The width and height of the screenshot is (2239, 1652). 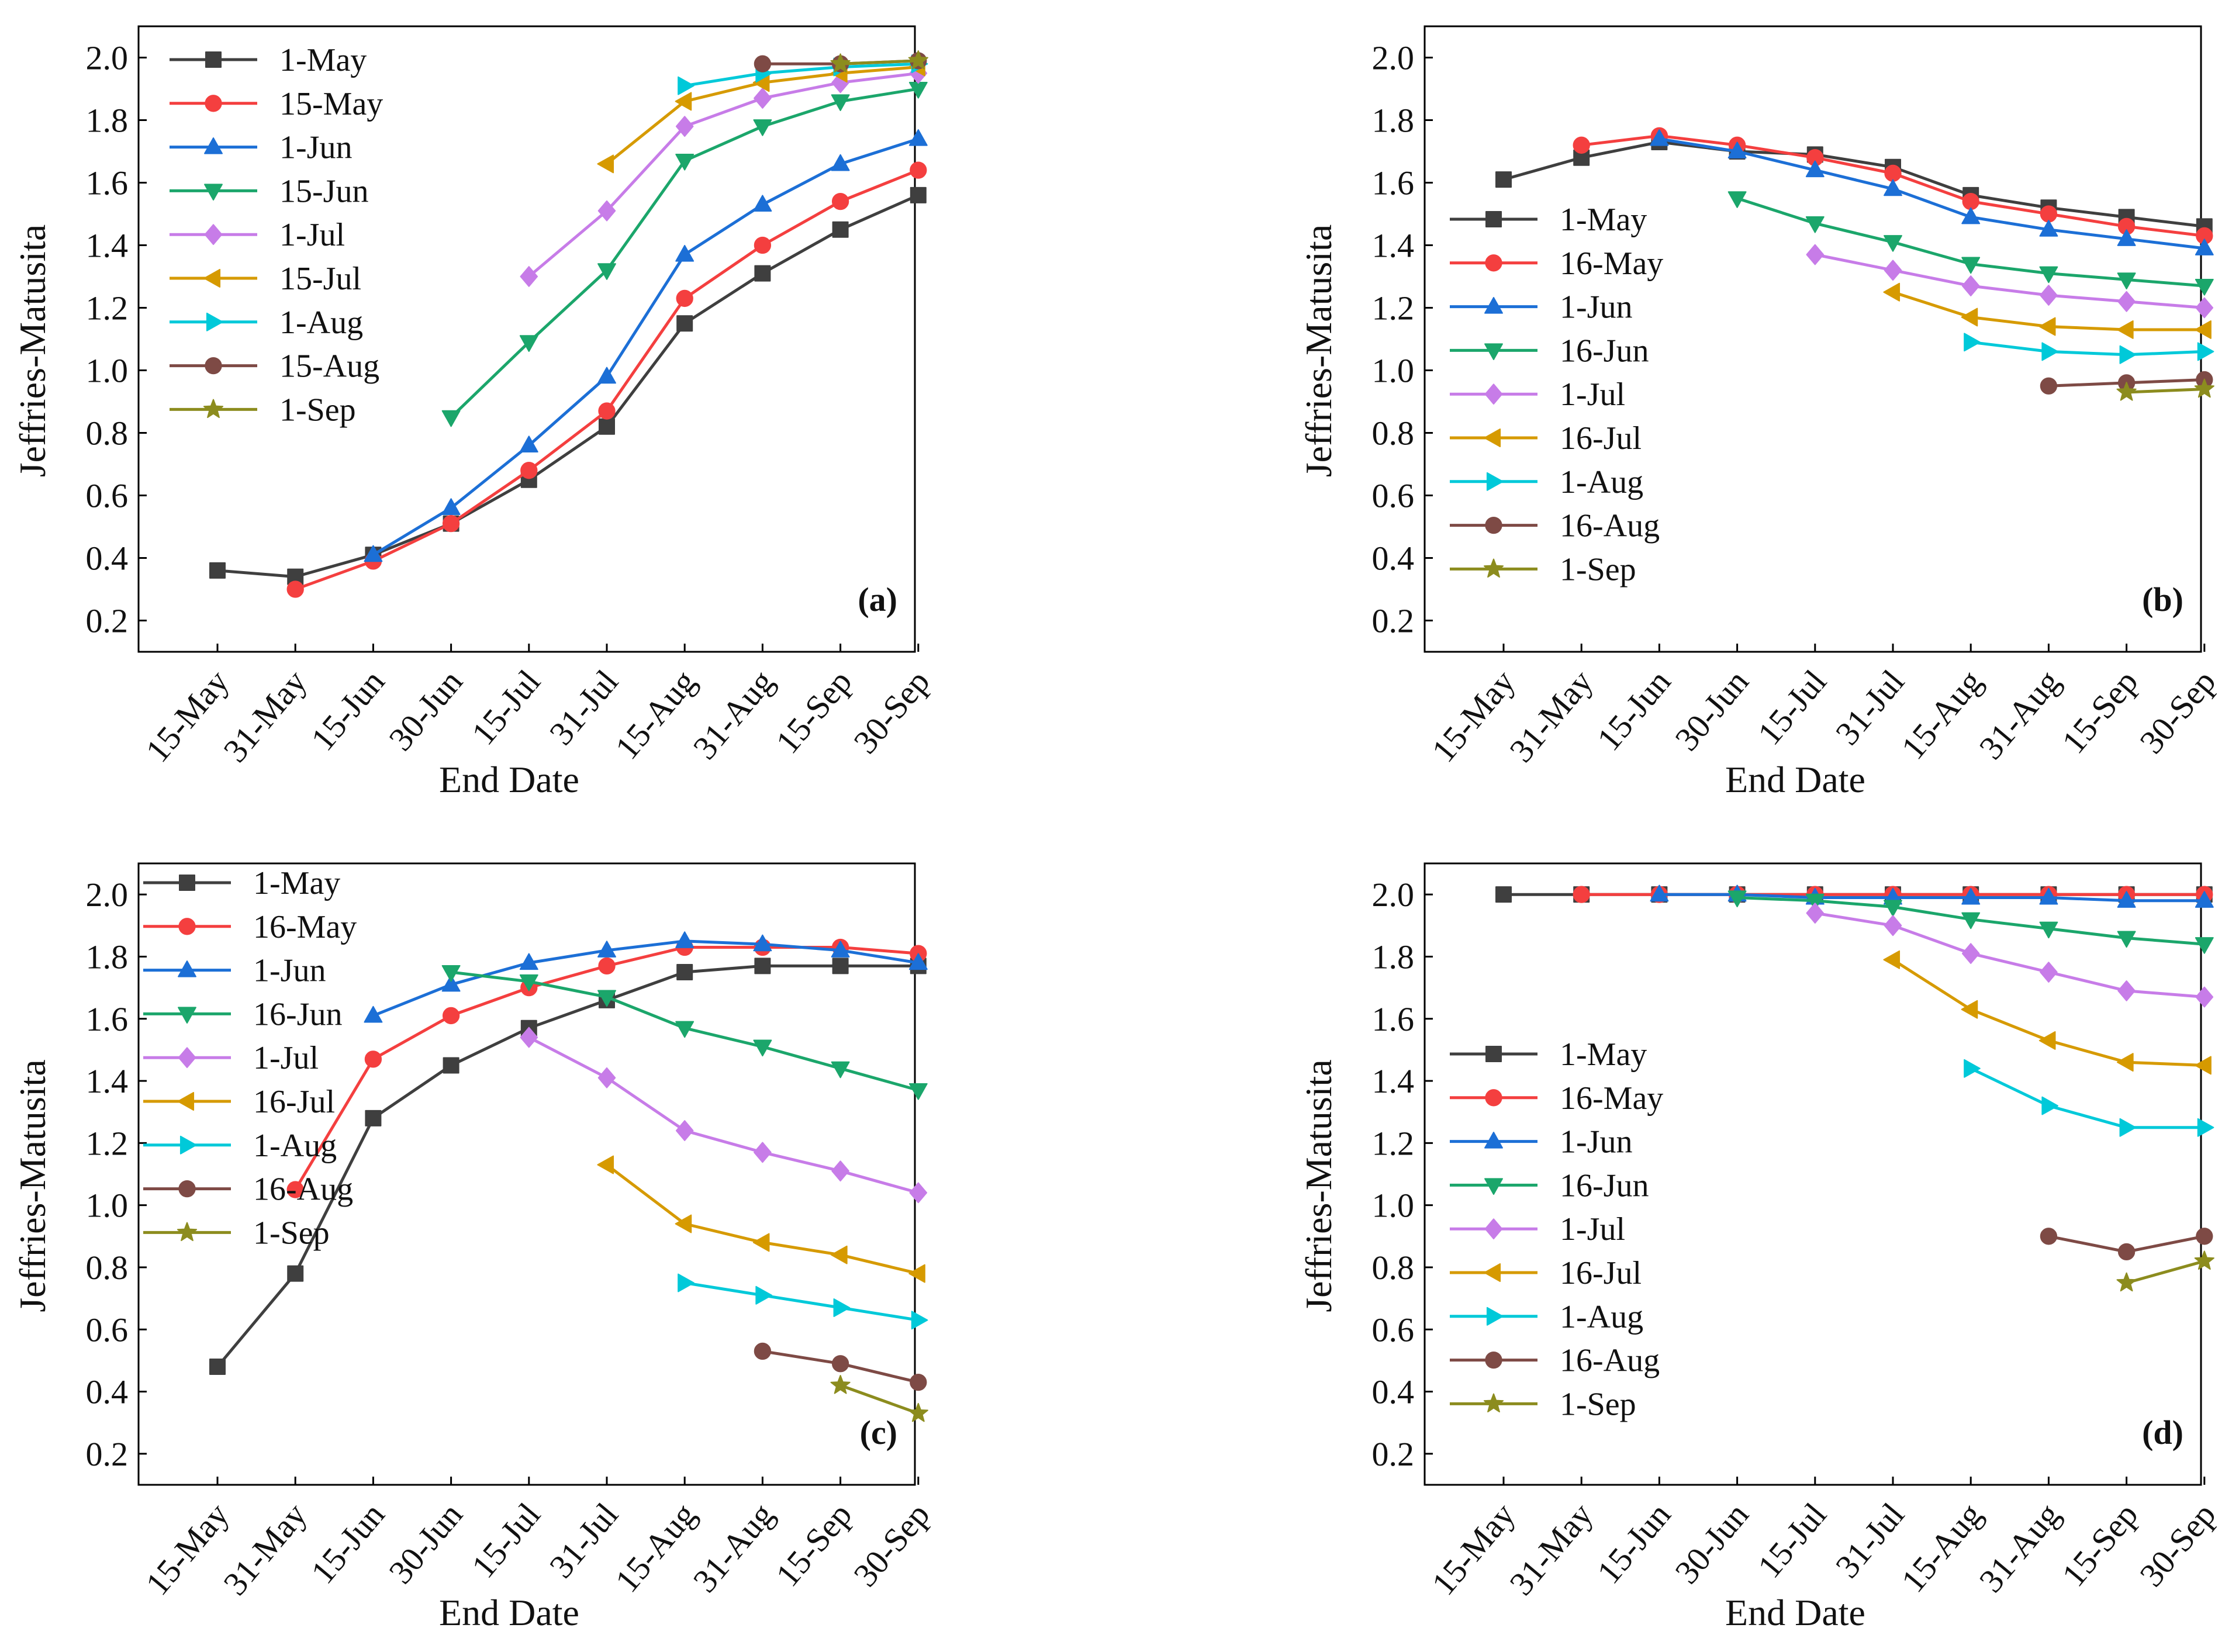 I want to click on x-tick-label: 15-Jul, so click(x=506, y=1540).